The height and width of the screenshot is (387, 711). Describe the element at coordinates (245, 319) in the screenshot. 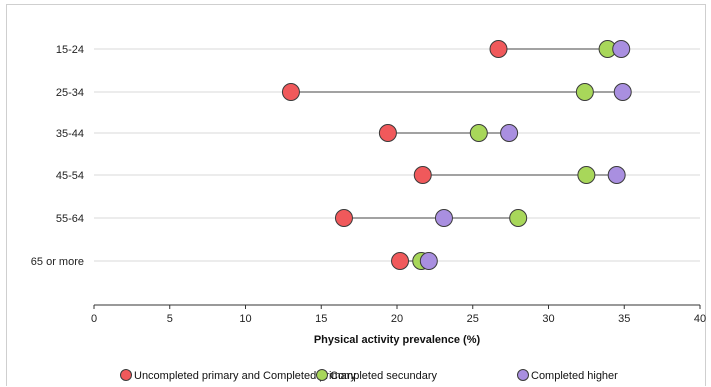

I see `x-tick-label: 10` at that location.